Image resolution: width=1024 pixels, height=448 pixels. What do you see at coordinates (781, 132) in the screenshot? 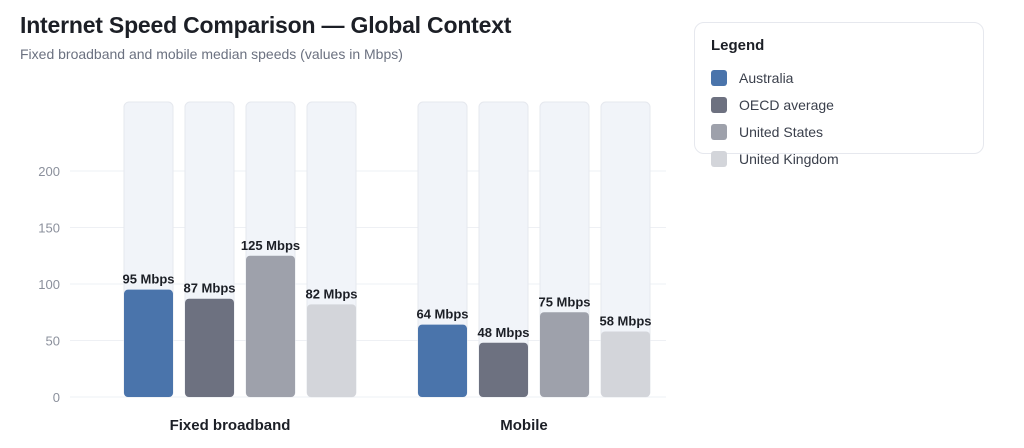
I see `legend-label-united-states: United States` at bounding box center [781, 132].